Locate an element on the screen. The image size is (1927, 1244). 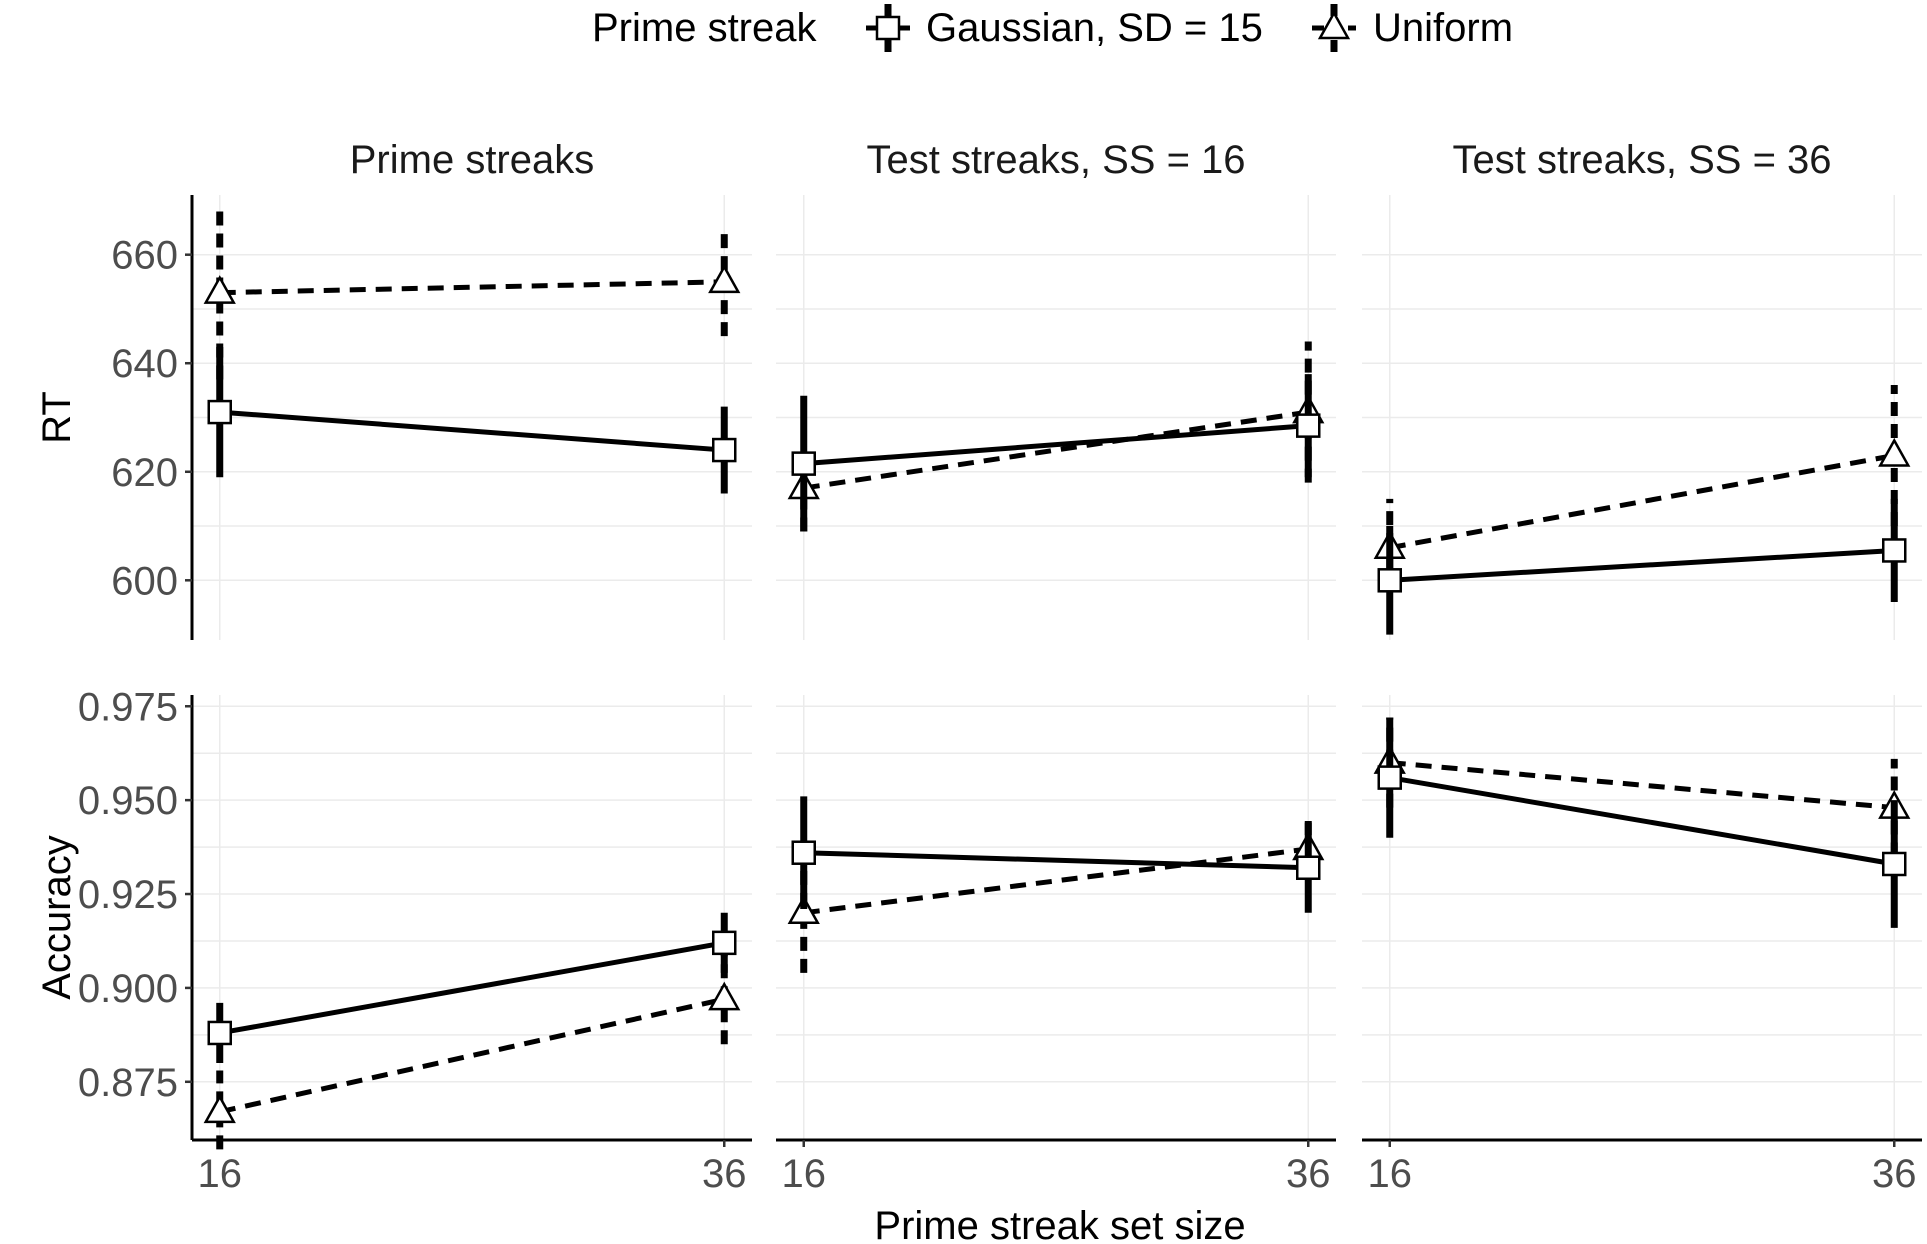
y-tick-label: 0.875 is located at coordinates (128, 1083).